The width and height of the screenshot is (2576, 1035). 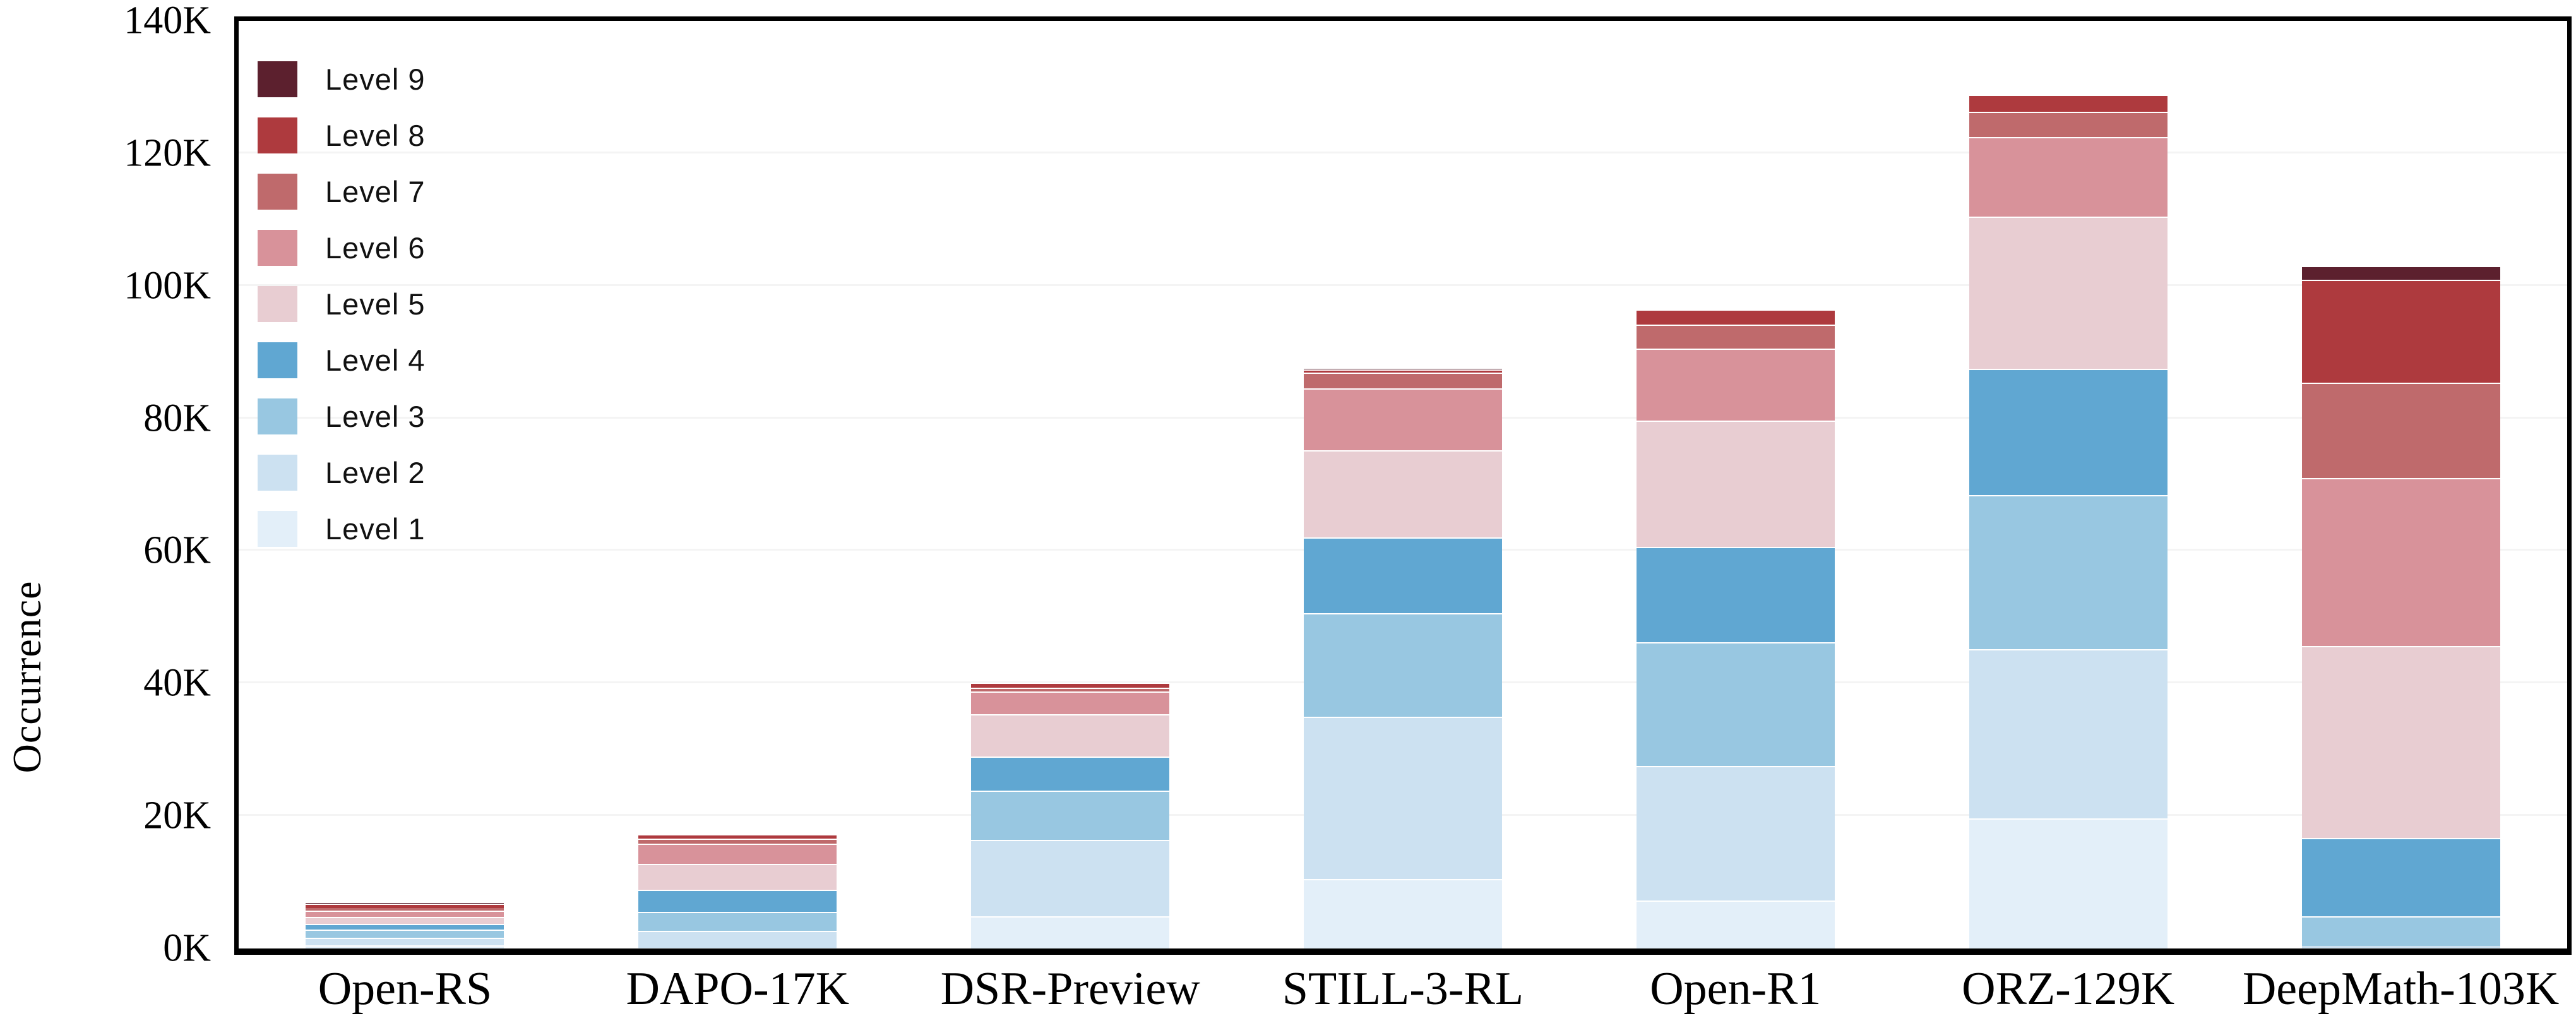 I want to click on x-label-DAPO-17K: DAPO-17K, so click(x=738, y=989).